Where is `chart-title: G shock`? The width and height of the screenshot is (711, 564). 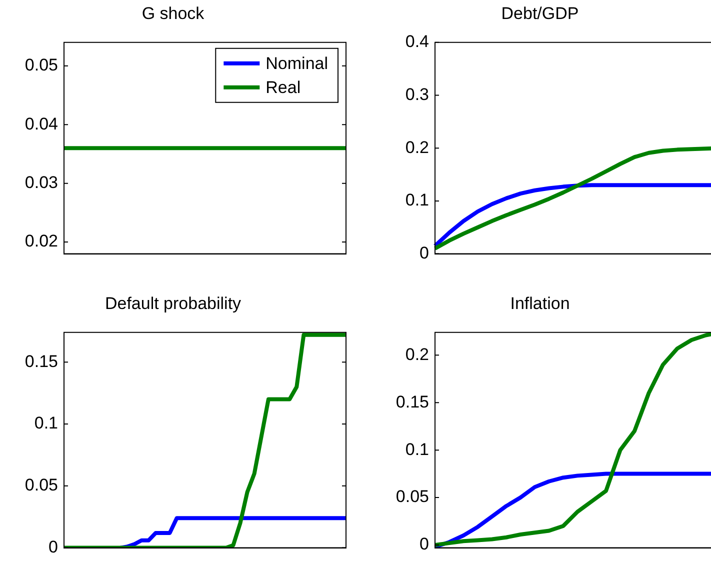
chart-title: G shock is located at coordinates (173, 13).